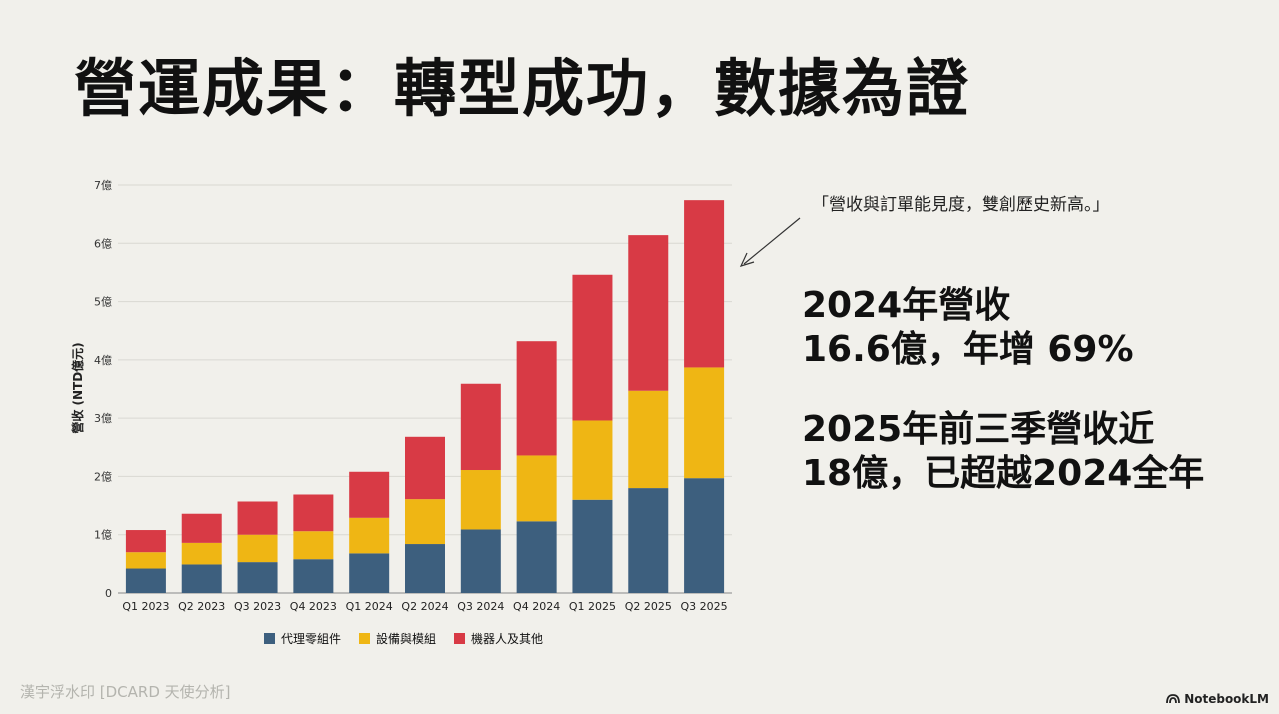 The height and width of the screenshot is (714, 1279). What do you see at coordinates (704, 606) in the screenshot?
I see `x-tick-label: Q3 2025` at bounding box center [704, 606].